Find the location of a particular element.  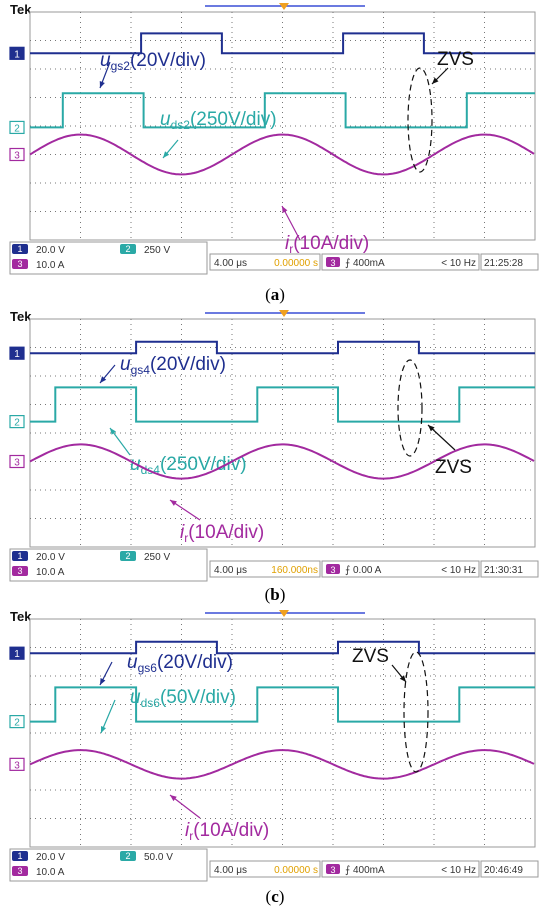

panel-caption: (c) is located at coordinates (275, 896).